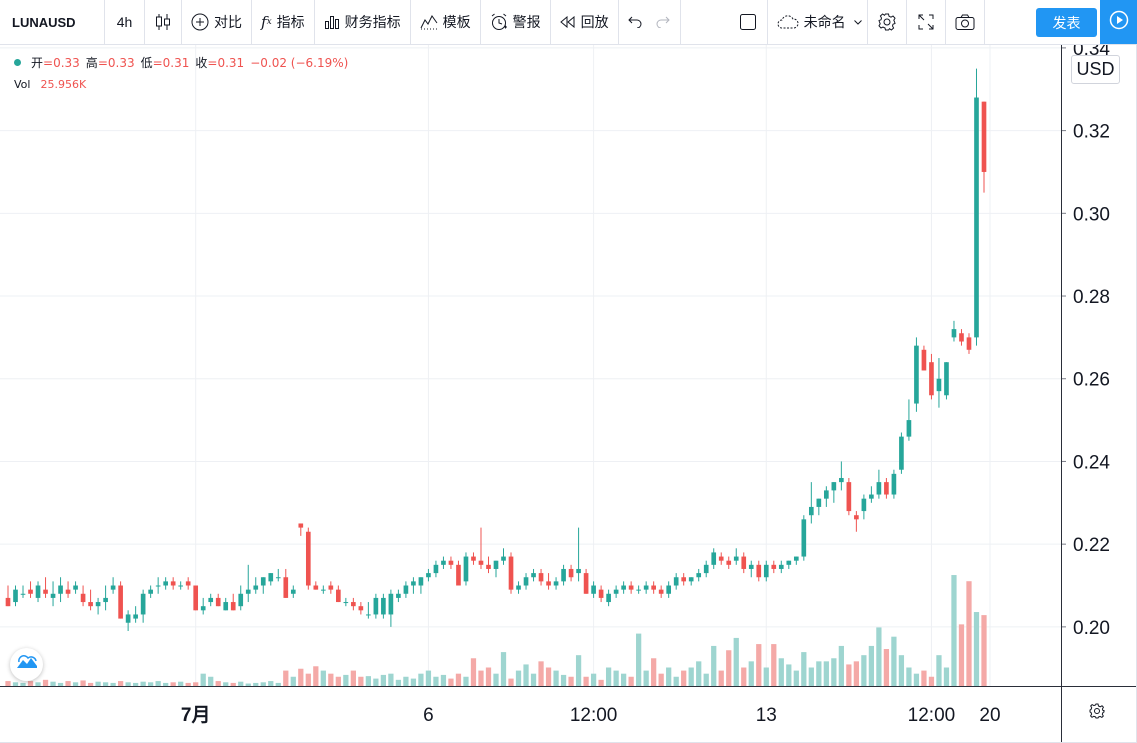  I want to click on price-tick-label: 0.22, so click(1091, 545).